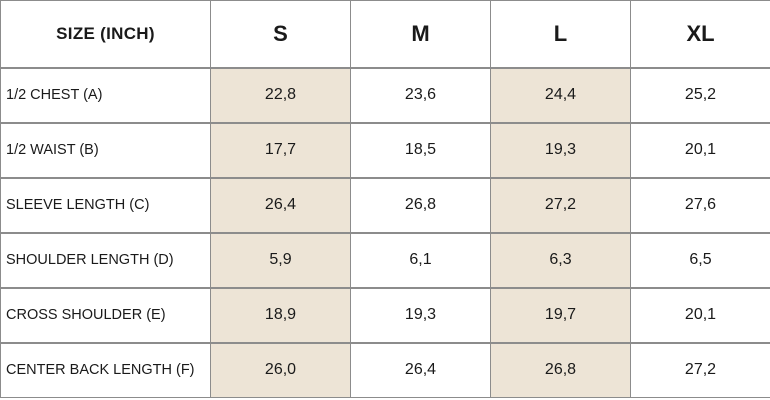 Image resolution: width=770 pixels, height=400 pixels. Describe the element at coordinates (700, 94) in the screenshot. I see `cell-chest-xl: 25,2` at that location.